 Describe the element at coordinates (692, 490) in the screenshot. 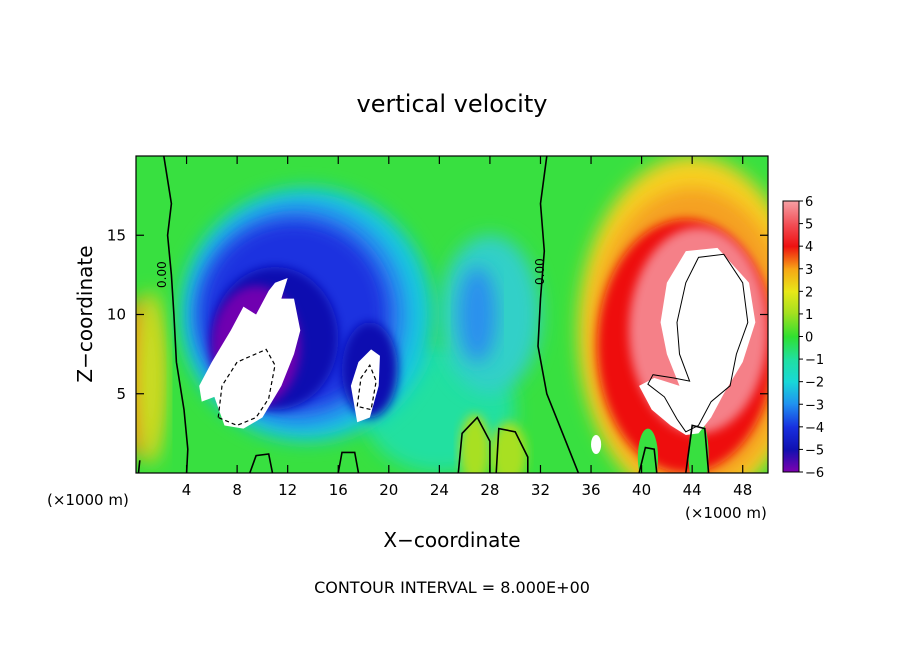

I see `x-tick-label: 44` at that location.